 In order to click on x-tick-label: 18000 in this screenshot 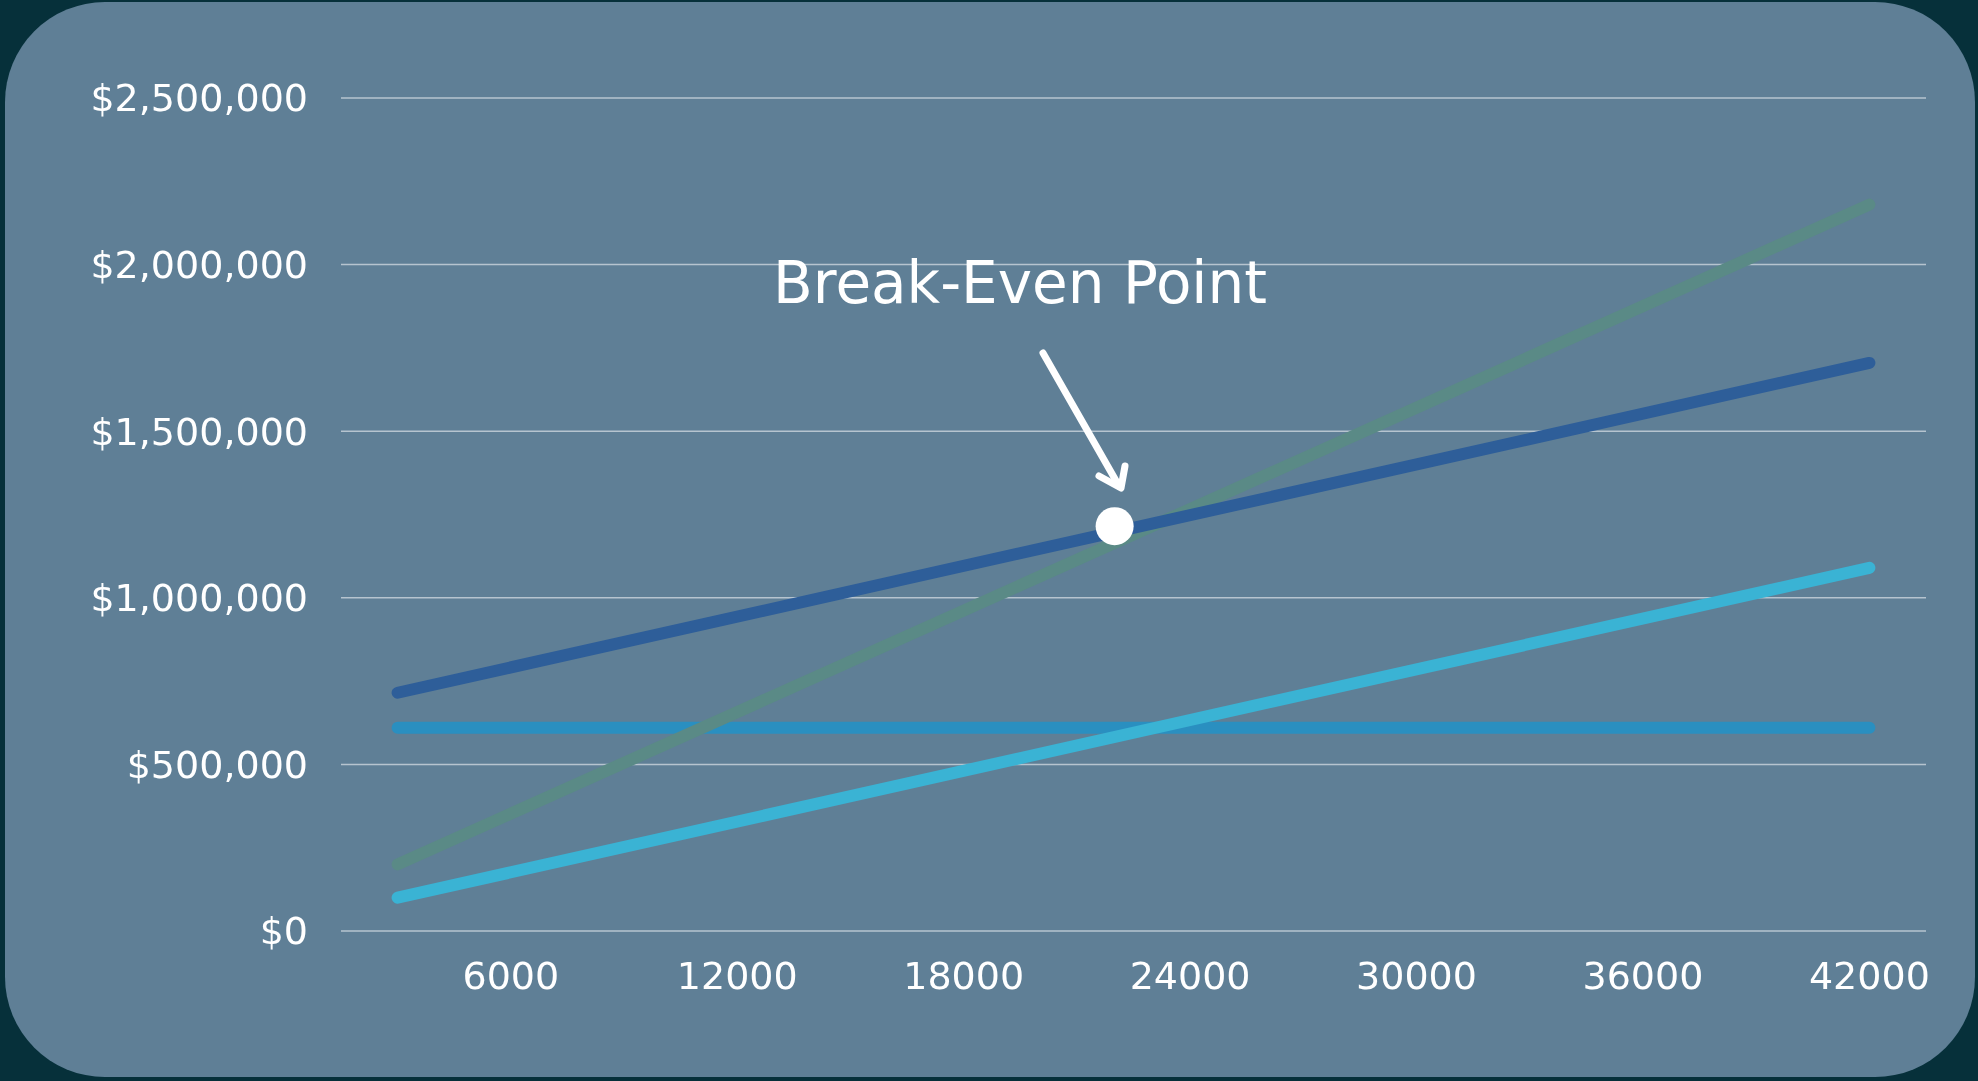, I will do `click(964, 976)`.